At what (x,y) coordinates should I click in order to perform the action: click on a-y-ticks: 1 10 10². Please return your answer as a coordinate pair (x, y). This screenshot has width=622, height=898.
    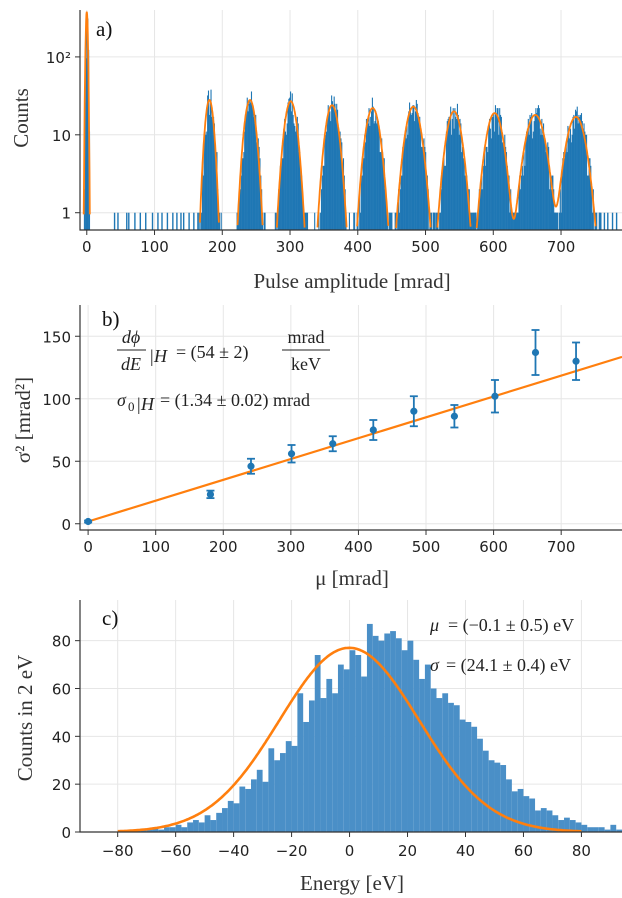
    Looking at the image, I should click on (63, 136).